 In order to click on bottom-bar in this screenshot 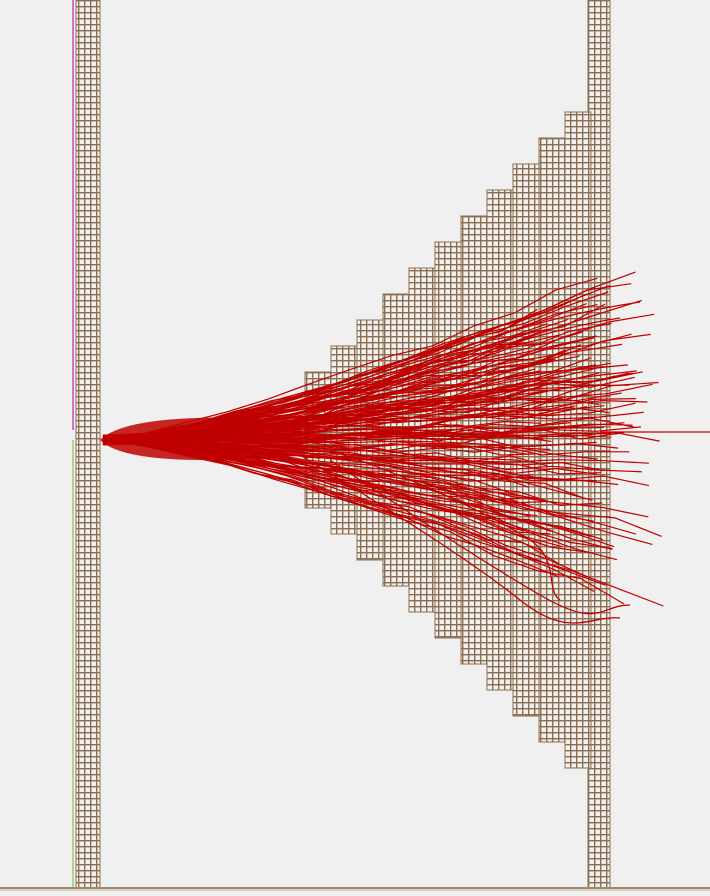, I will do `click(355, 891)`.